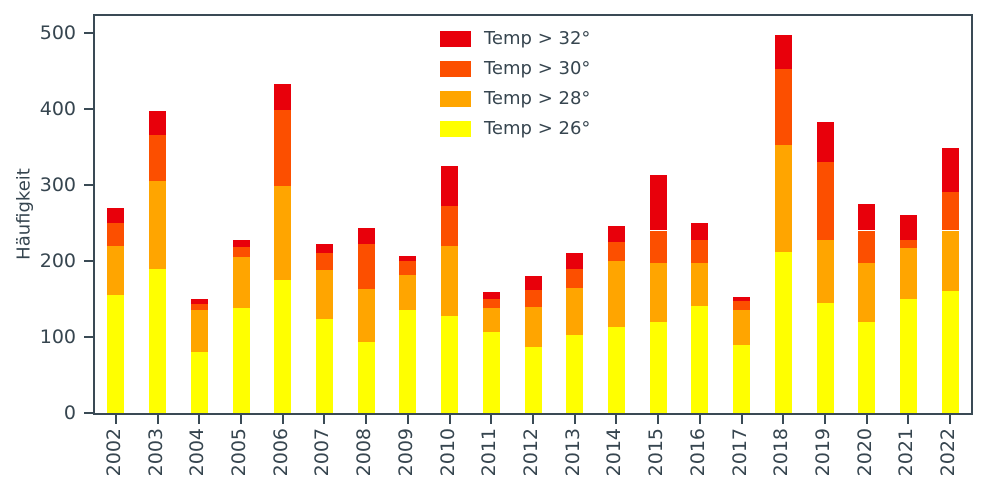 Image resolution: width=1000 pixels, height=500 pixels. What do you see at coordinates (57, 336) in the screenshot?
I see `y-tick-label: 100` at bounding box center [57, 336].